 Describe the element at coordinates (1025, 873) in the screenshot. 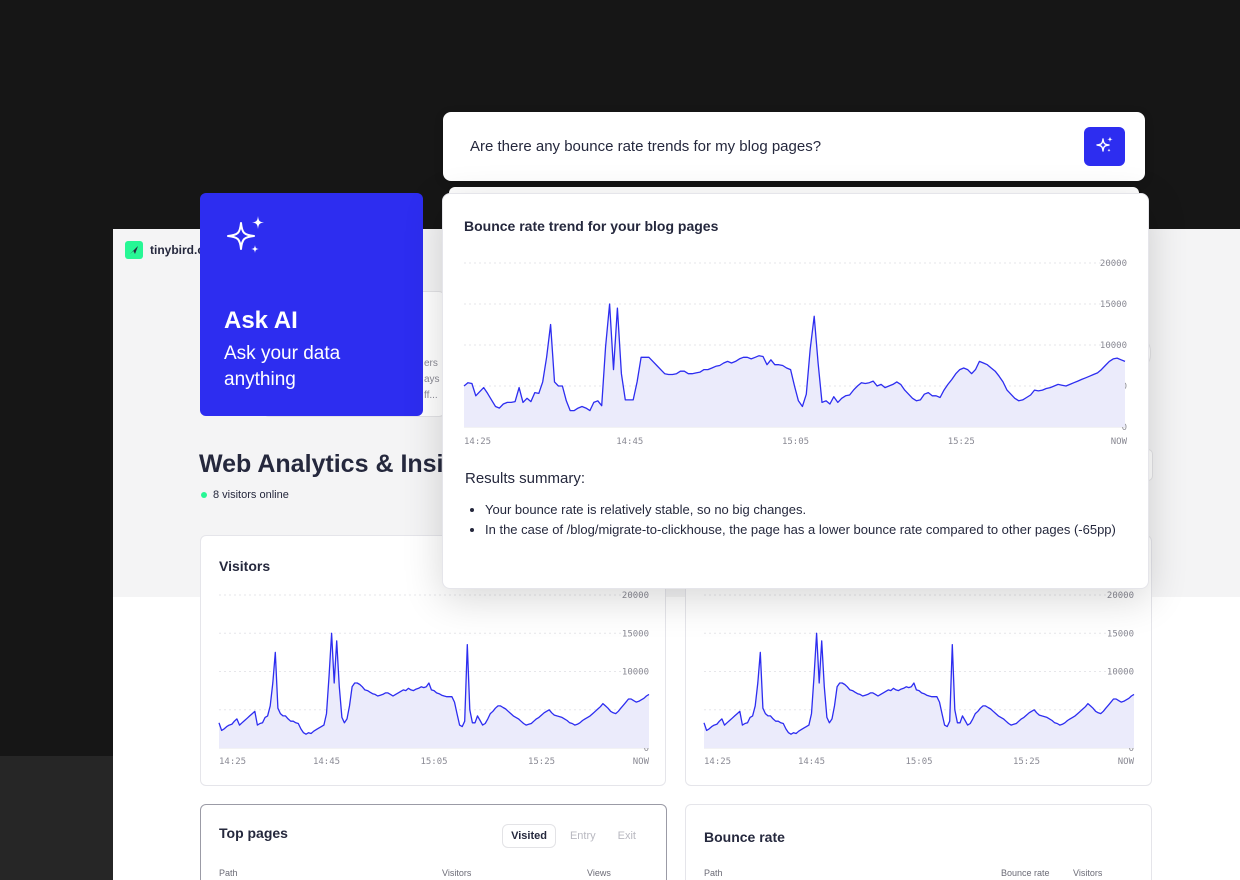

I see `column-header-bounce-rate: Bounce rate` at that location.